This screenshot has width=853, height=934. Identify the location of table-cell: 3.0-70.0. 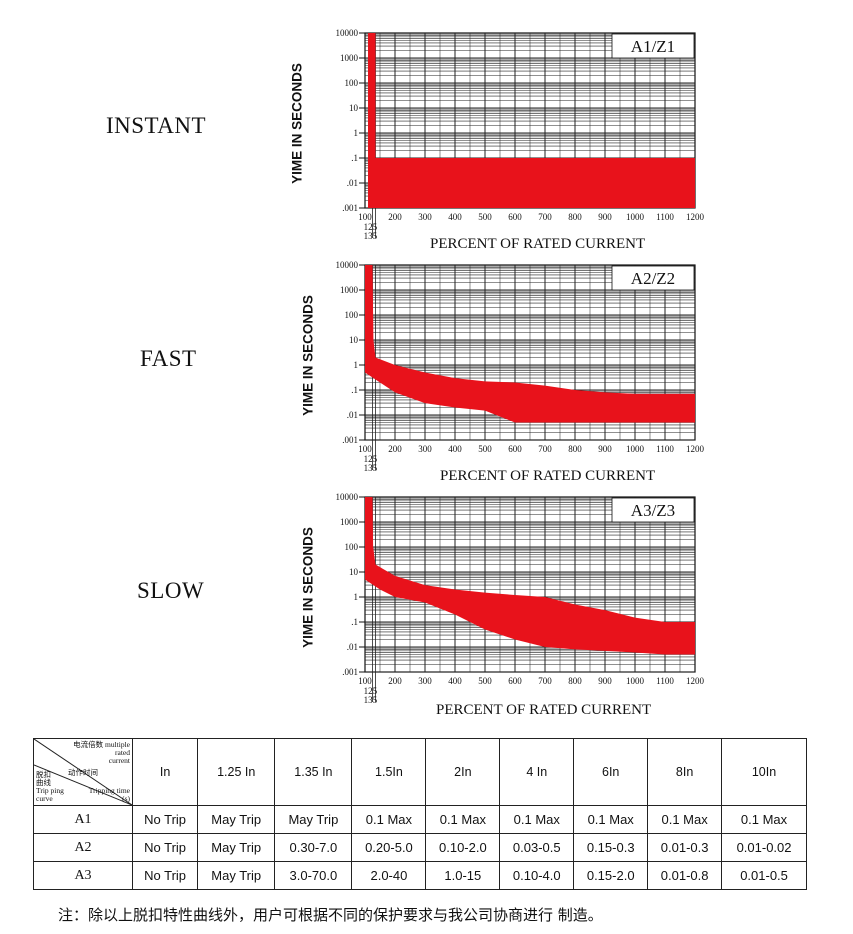
(313, 875).